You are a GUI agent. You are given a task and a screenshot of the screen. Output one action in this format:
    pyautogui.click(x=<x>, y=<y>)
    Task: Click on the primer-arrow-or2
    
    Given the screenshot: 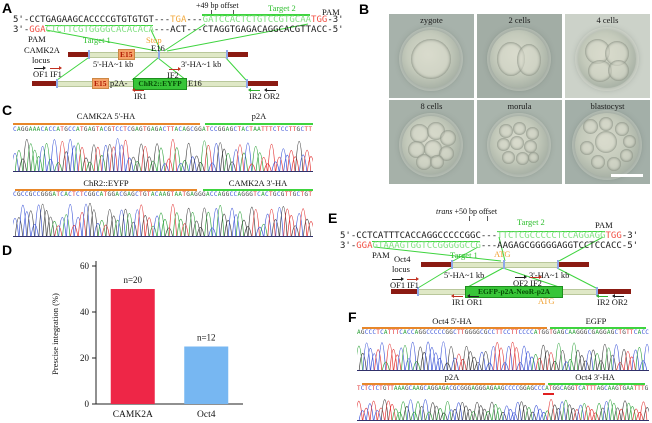 What is the action you would take?
    pyautogui.click(x=270, y=90)
    